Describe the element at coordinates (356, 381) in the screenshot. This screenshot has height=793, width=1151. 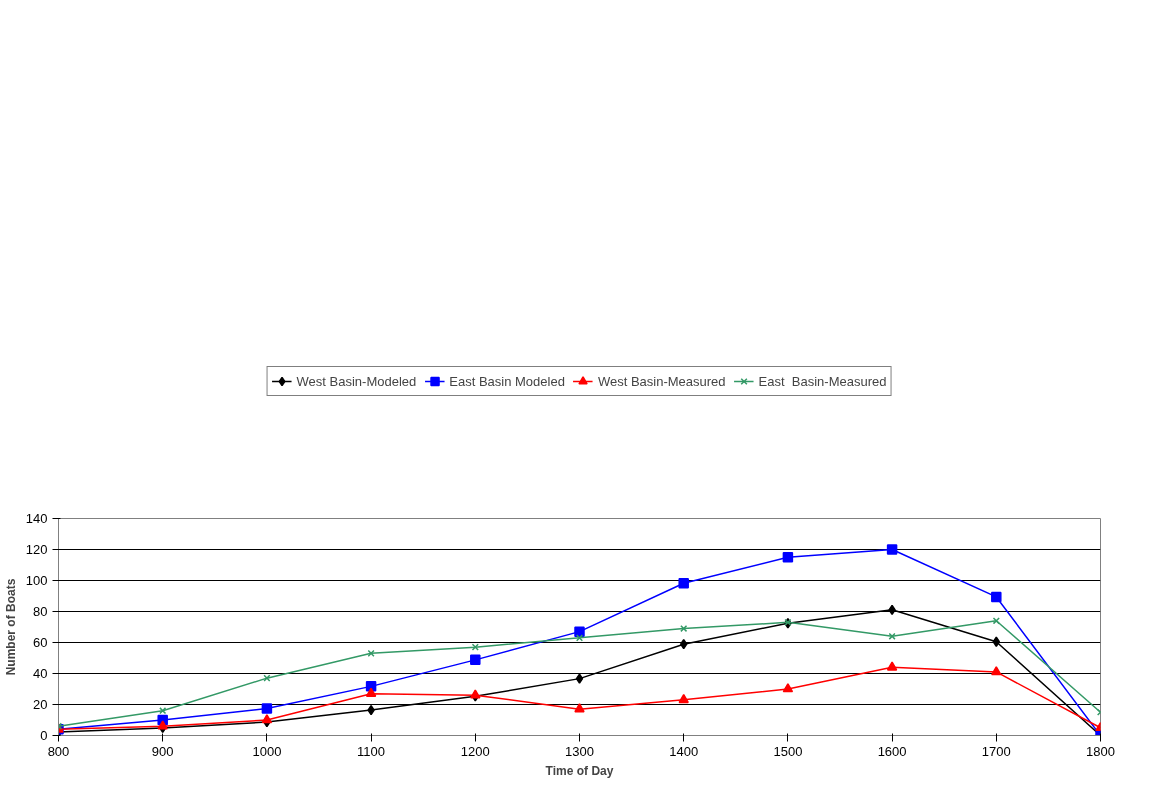
I see `legend-label: West Basin-Modeled` at that location.